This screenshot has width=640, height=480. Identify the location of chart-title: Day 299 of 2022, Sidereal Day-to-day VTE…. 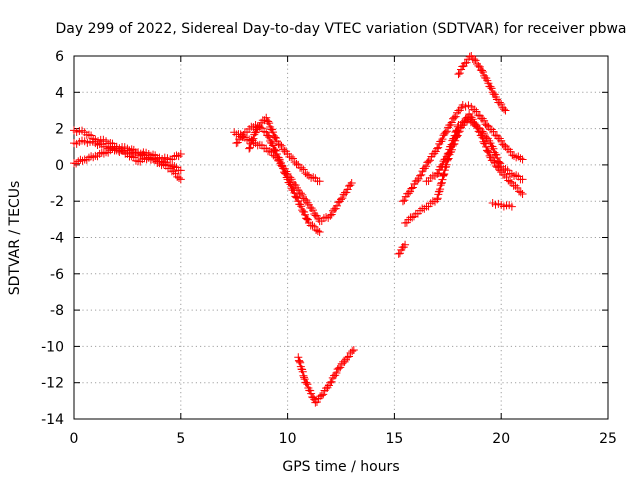
(340, 29).